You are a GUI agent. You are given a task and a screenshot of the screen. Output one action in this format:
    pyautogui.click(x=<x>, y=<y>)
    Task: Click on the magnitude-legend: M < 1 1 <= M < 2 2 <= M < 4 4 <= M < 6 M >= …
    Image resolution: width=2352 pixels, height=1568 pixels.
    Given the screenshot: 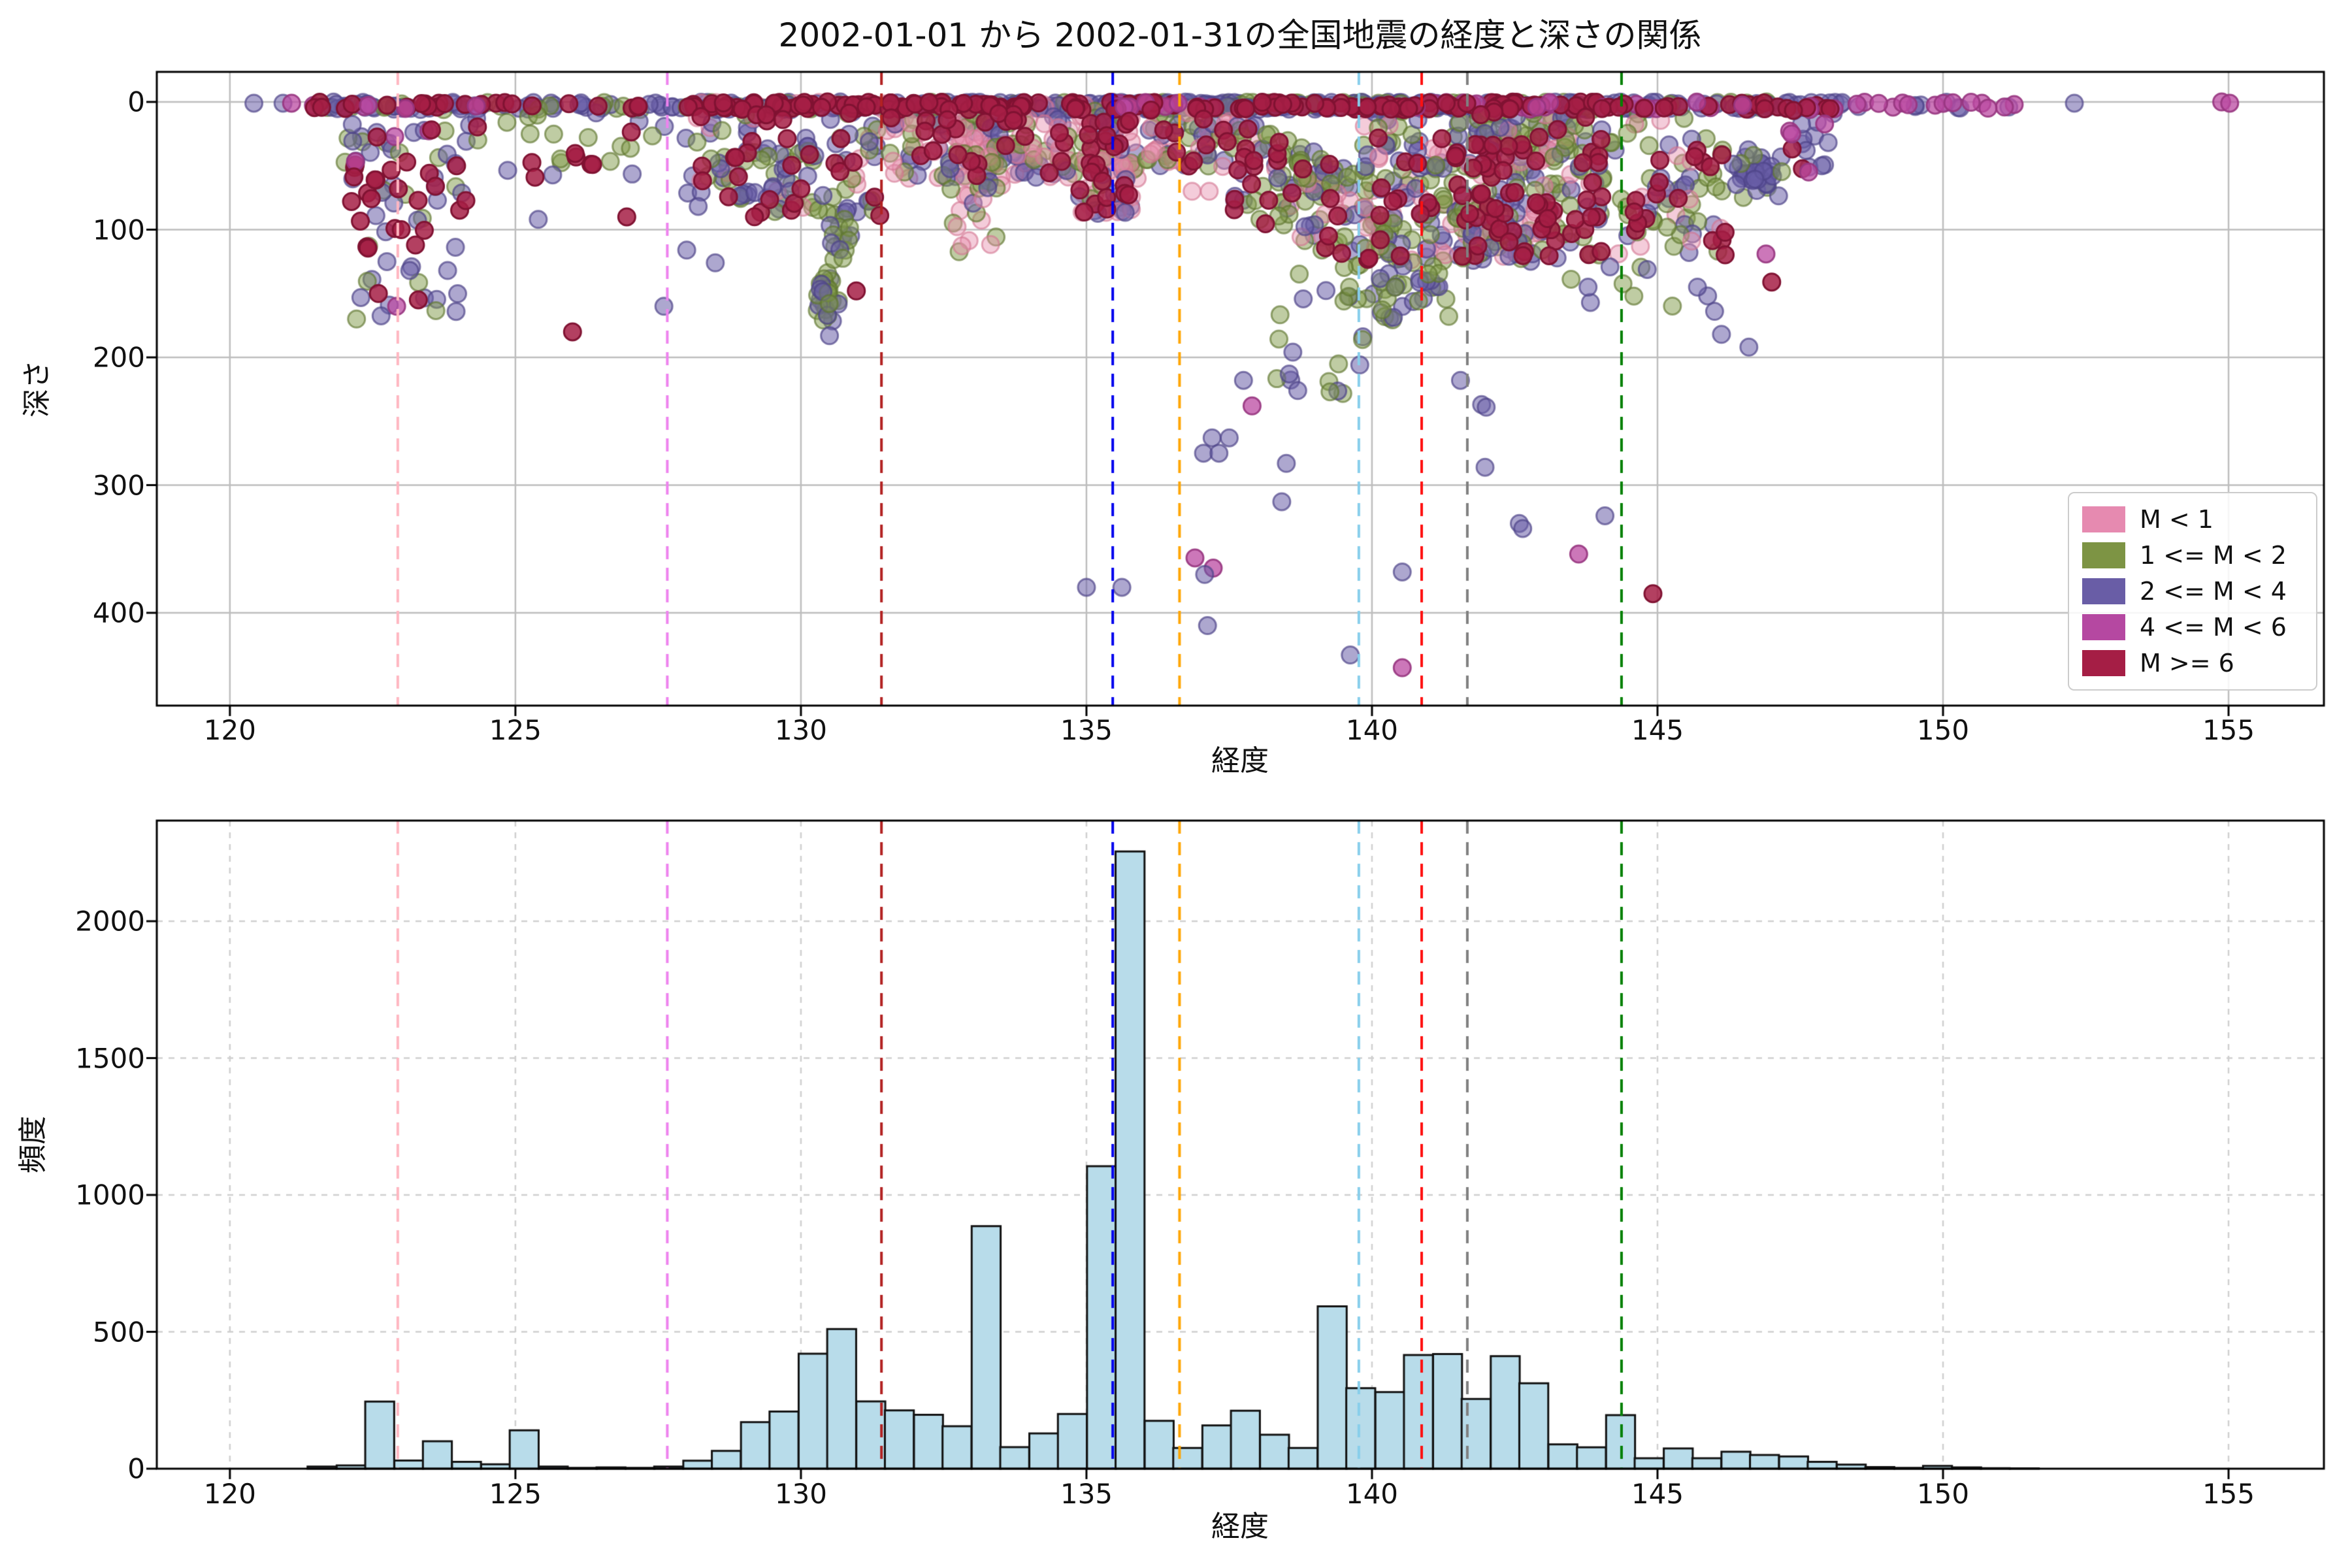 What is the action you would take?
    pyautogui.click(x=2192, y=591)
    